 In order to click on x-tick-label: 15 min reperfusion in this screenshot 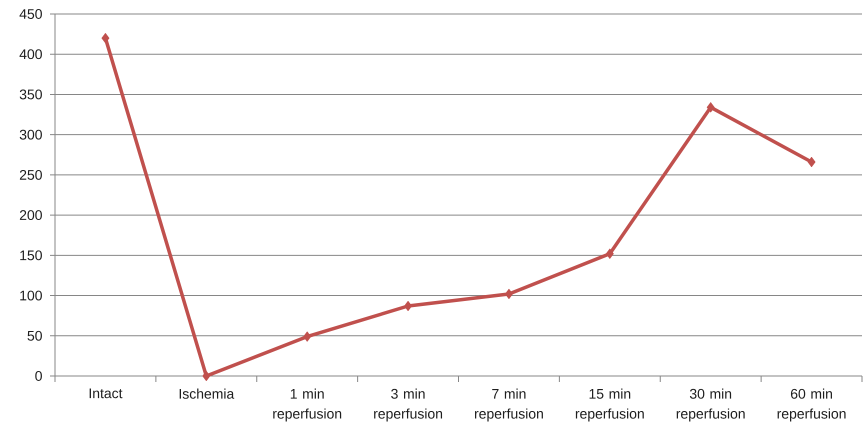, I will do `click(610, 405)`.